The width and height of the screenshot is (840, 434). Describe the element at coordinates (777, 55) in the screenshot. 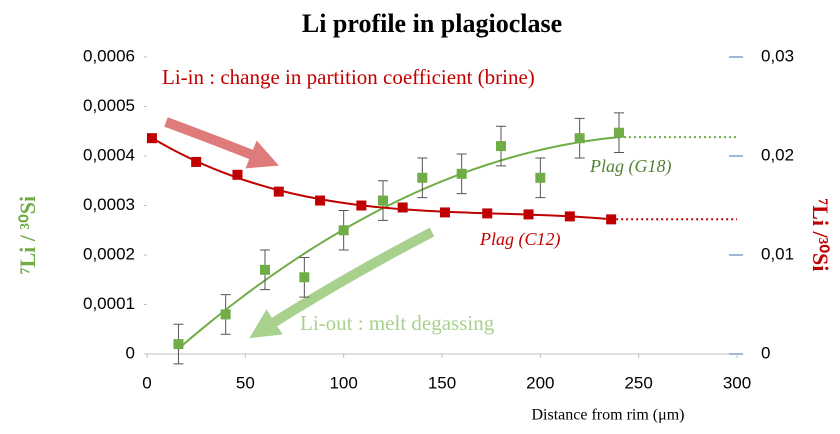

I see `y2-tick-label: 0,03` at that location.